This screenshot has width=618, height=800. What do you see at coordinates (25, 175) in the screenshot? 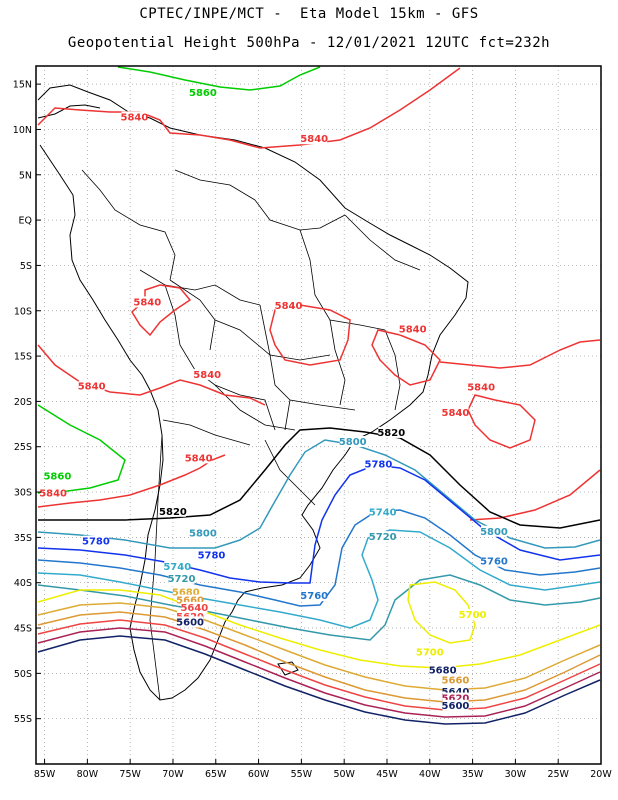
I see `lat-tick-label: 5N` at bounding box center [25, 175].